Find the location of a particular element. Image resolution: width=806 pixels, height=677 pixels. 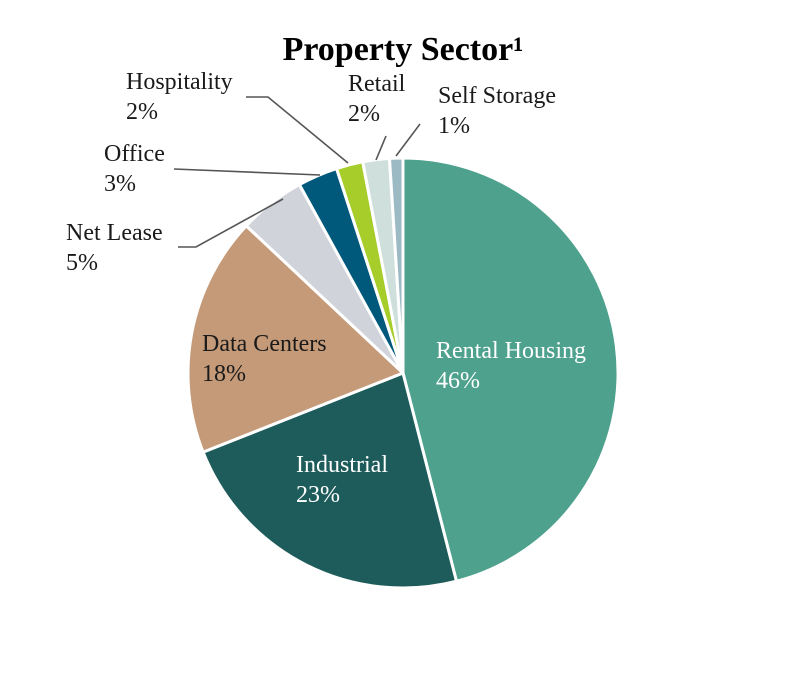

slice-label-value-net-lease: 5% is located at coordinates (82, 263).